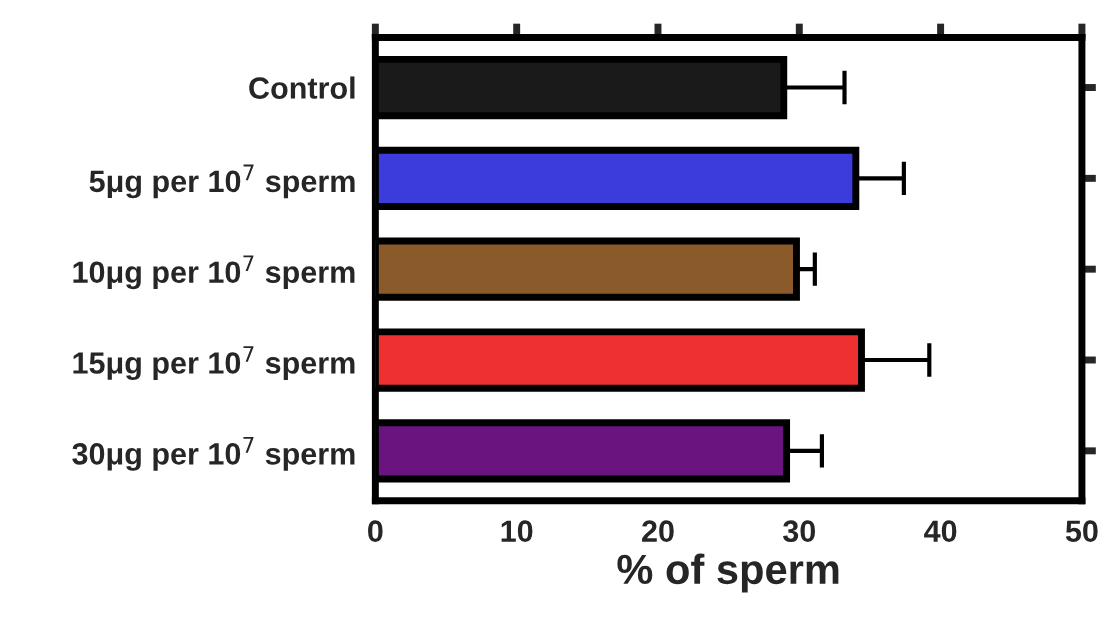 This screenshot has height=626, width=1104. Describe the element at coordinates (940, 531) in the screenshot. I see `x-tick-label: 40` at that location.